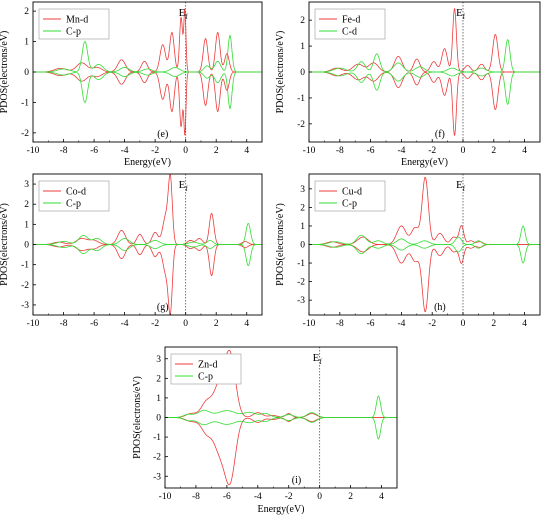 The image size is (550, 522). What do you see at coordinates (440, 307) in the screenshot?
I see `panel-label: (h)` at bounding box center [440, 307].